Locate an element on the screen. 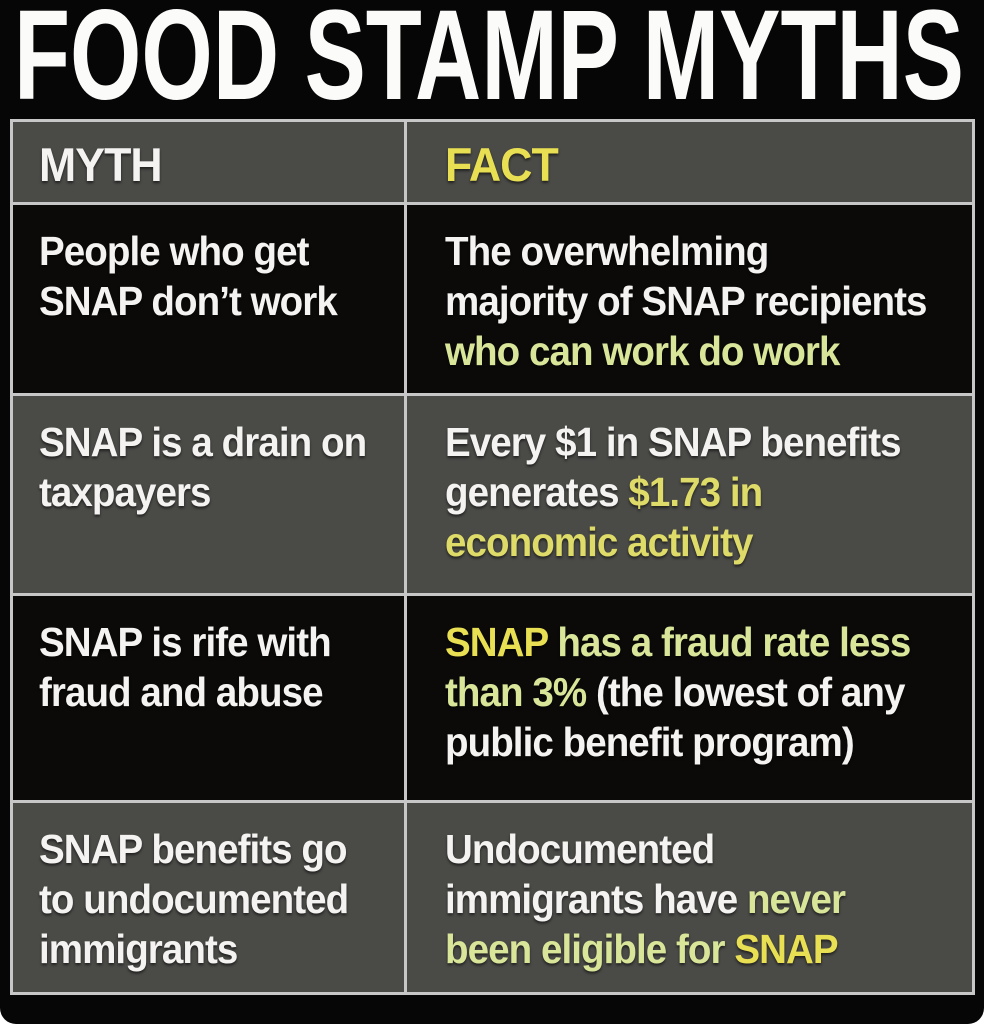  text-line: than 3% (the lowest of any is located at coordinates (689, 692).